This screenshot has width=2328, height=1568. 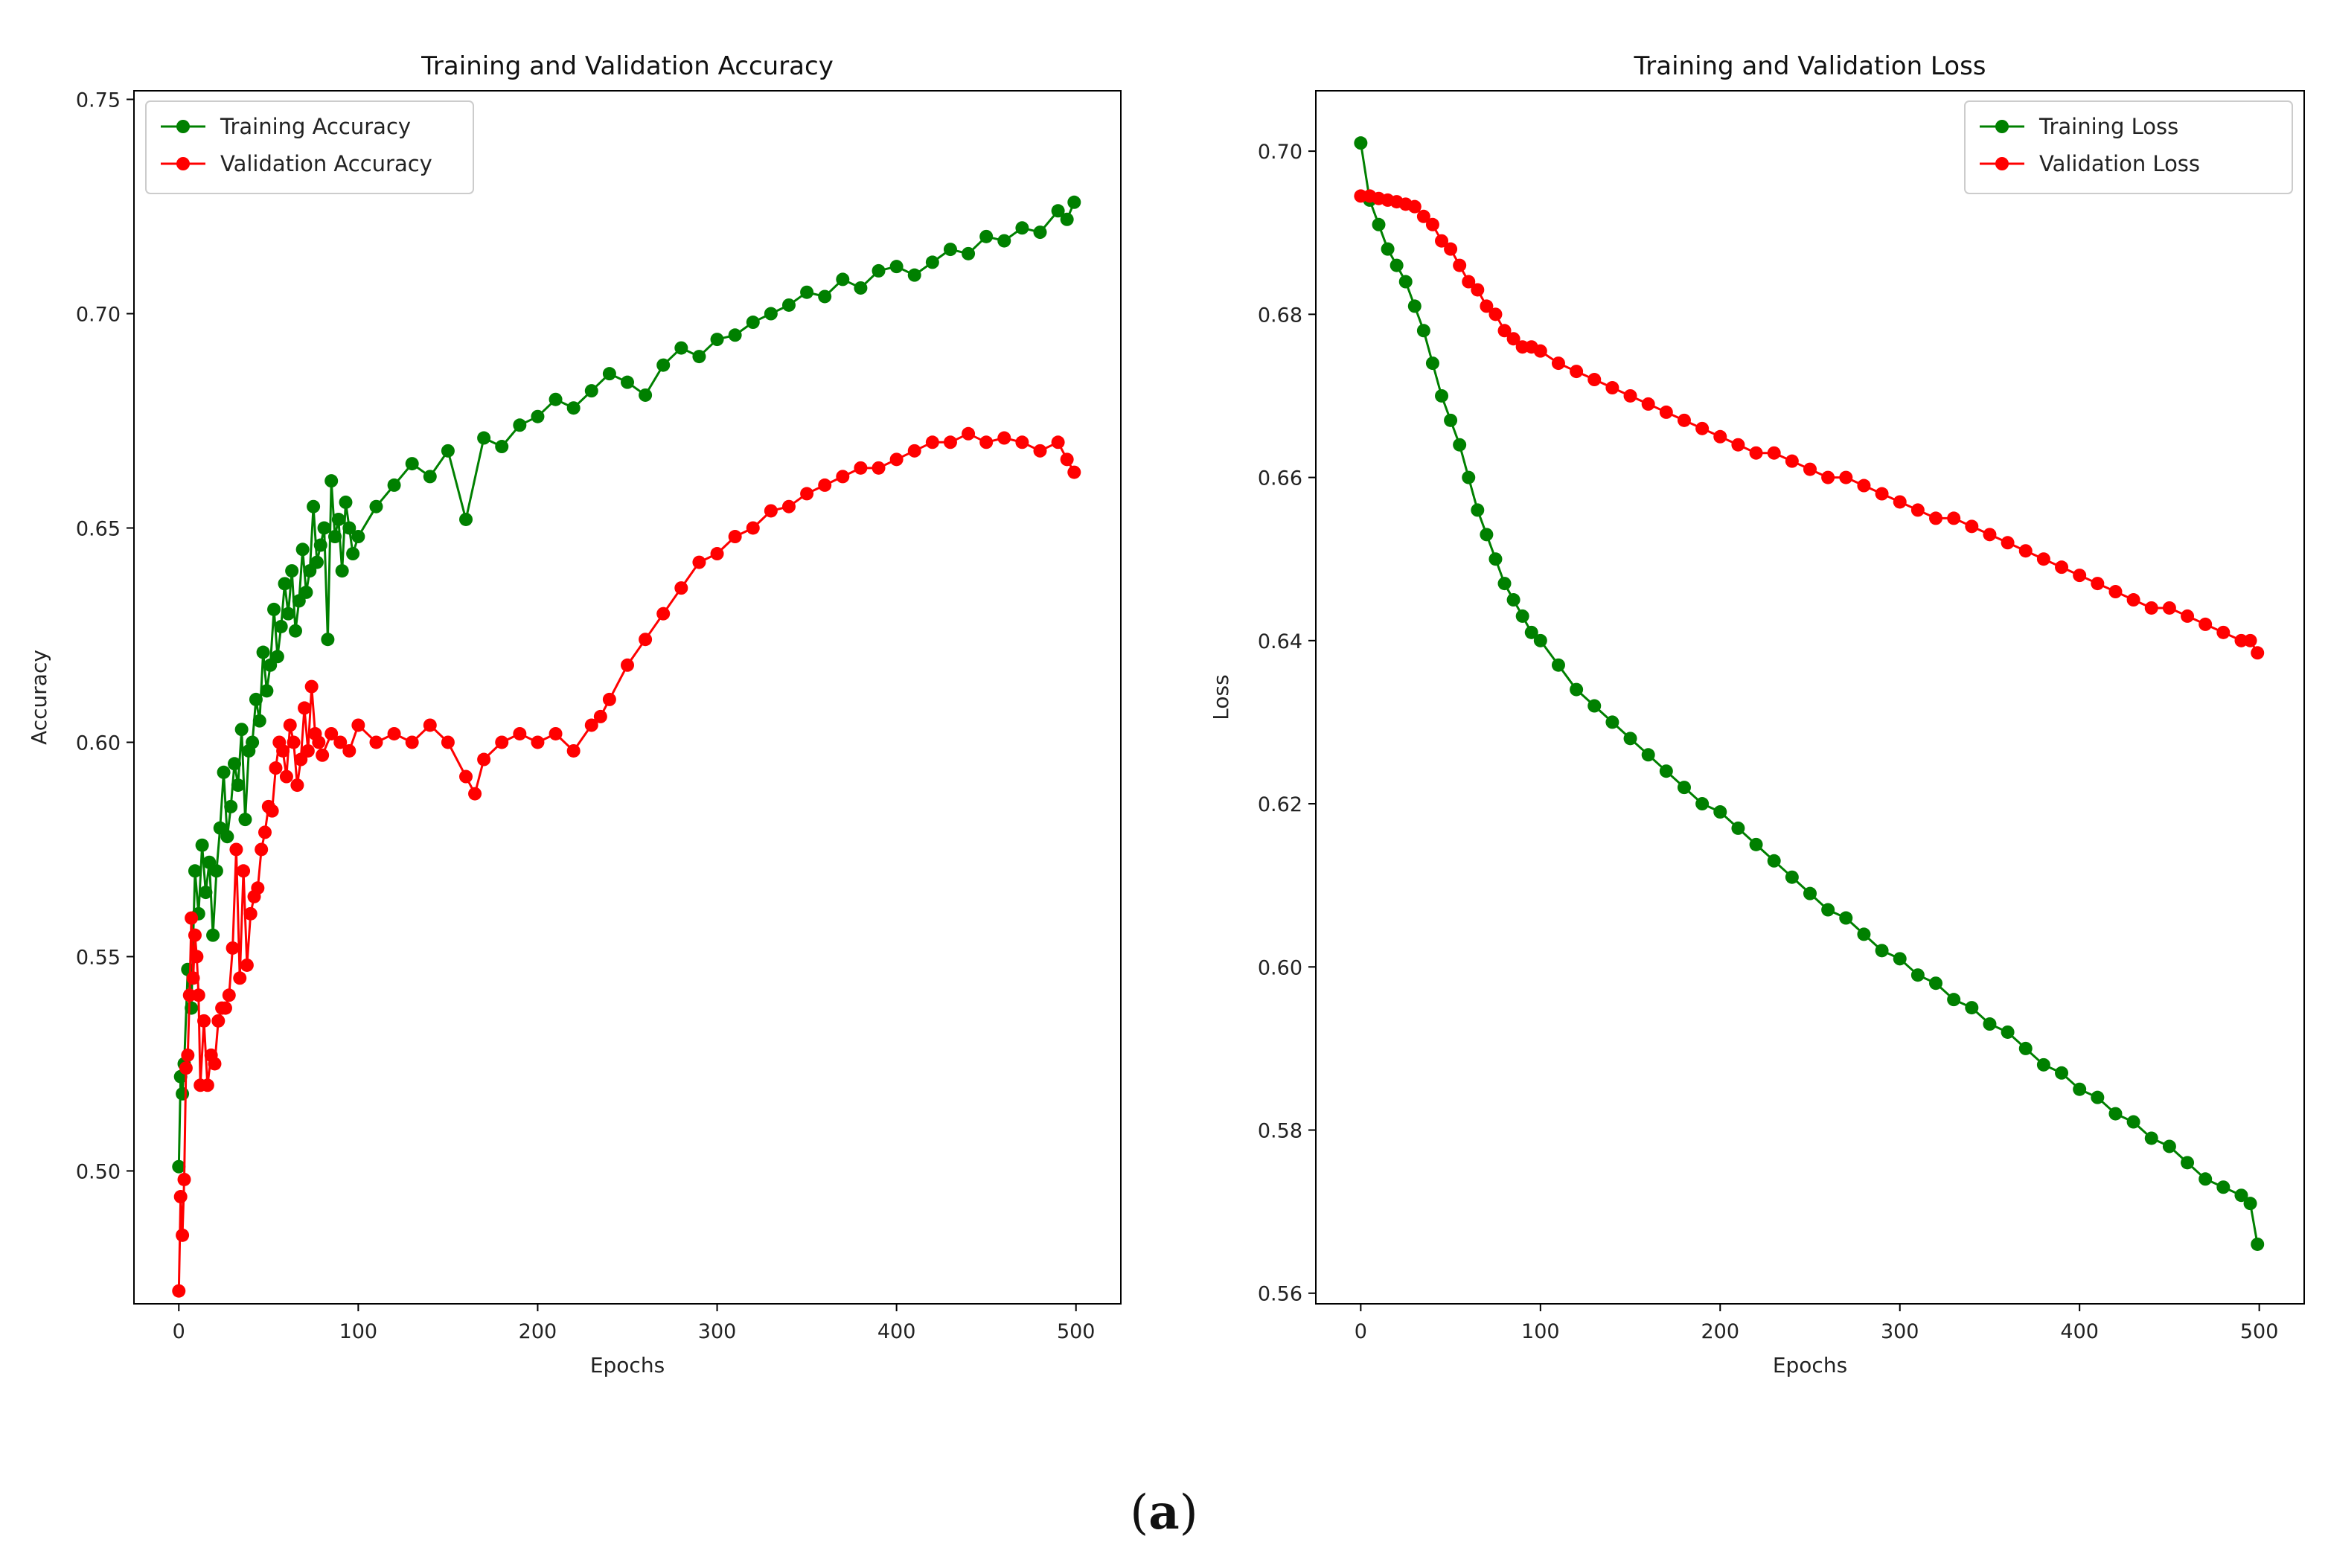 What do you see at coordinates (2259, 1331) in the screenshot?
I see `x-tick-label: 500` at bounding box center [2259, 1331].